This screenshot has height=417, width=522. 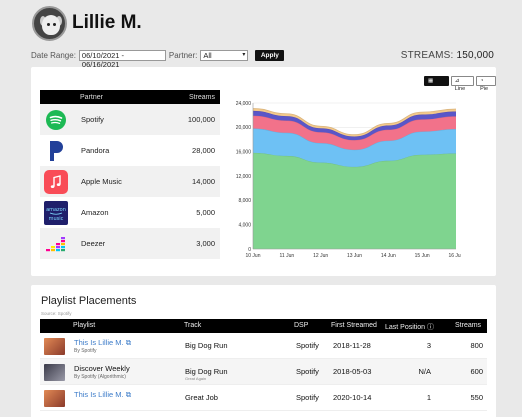 I want to click on apply-button: Apply, so click(x=270, y=55).